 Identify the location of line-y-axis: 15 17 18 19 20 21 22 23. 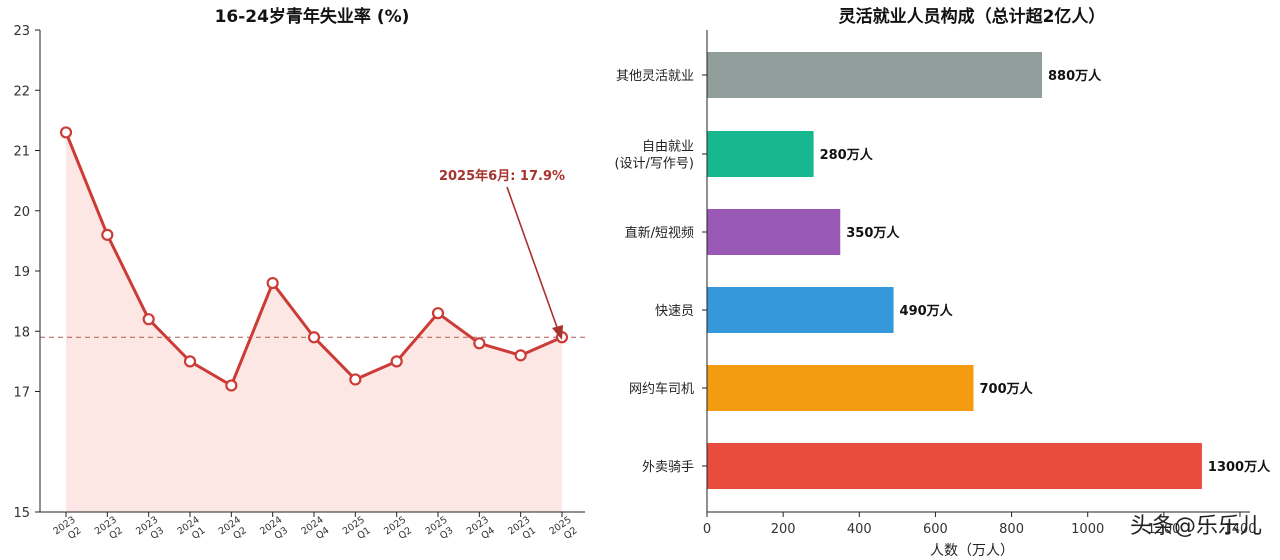
(26, 272).